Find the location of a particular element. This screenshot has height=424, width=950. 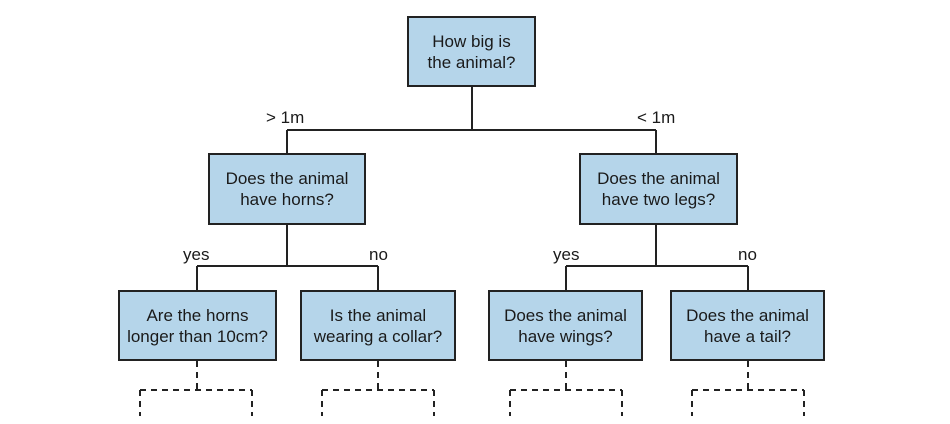

horns-length-node: Are the horns longer than 10cm? is located at coordinates (197, 325).